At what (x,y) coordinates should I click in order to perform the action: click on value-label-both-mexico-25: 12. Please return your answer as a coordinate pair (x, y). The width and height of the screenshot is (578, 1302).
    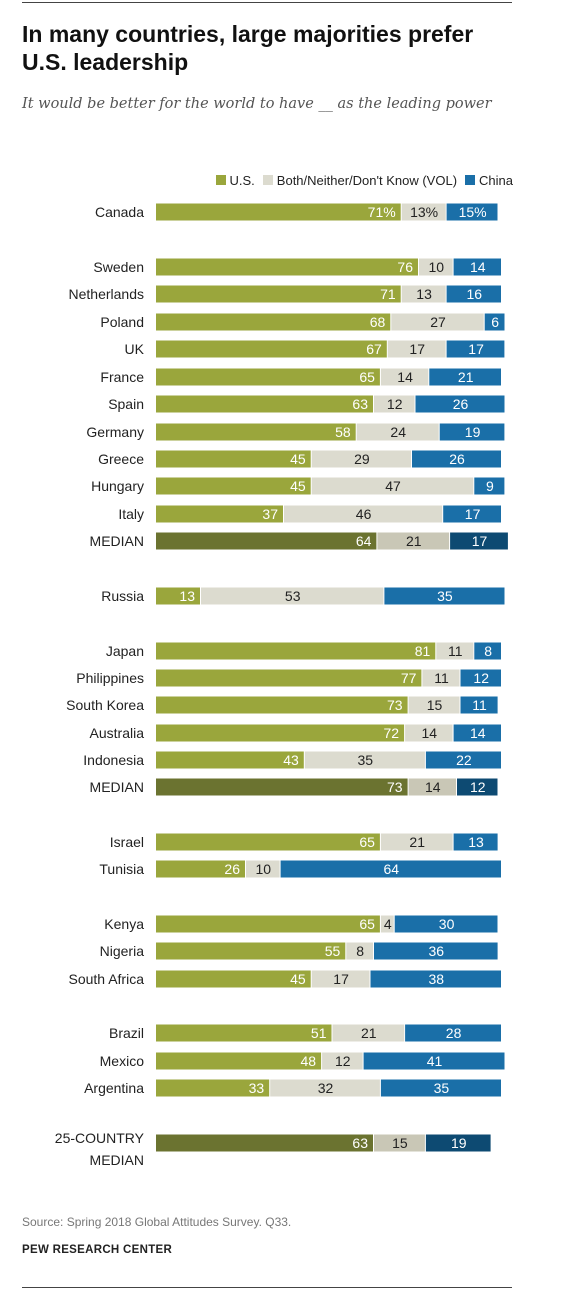
    Looking at the image, I should click on (343, 1061).